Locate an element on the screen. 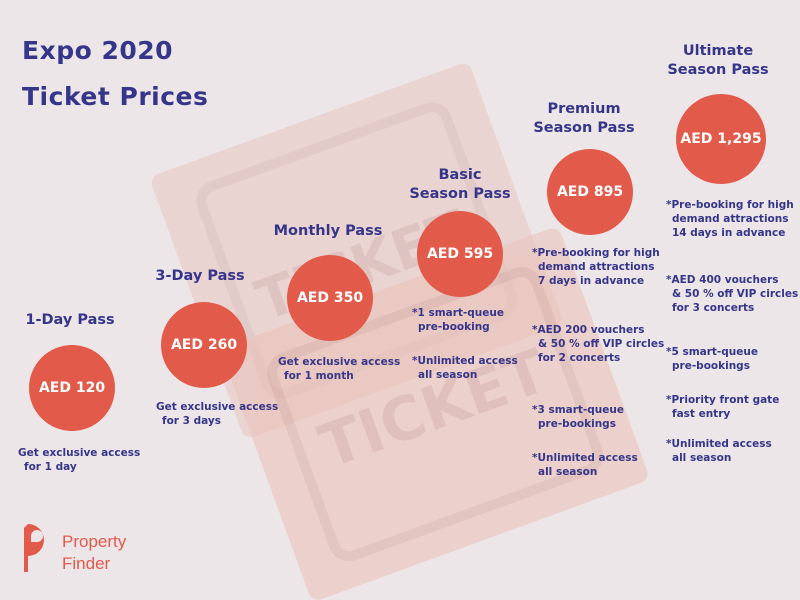  logo-text-line1: Property is located at coordinates (94, 541).